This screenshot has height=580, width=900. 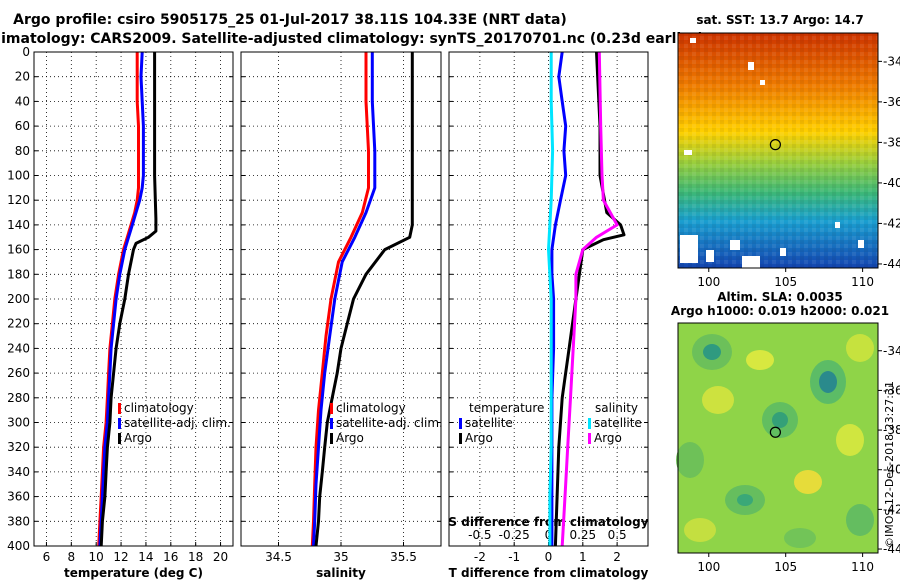 What do you see at coordinates (18, 250) in the screenshot?
I see `depth-tick-label: 160` at bounding box center [18, 250].